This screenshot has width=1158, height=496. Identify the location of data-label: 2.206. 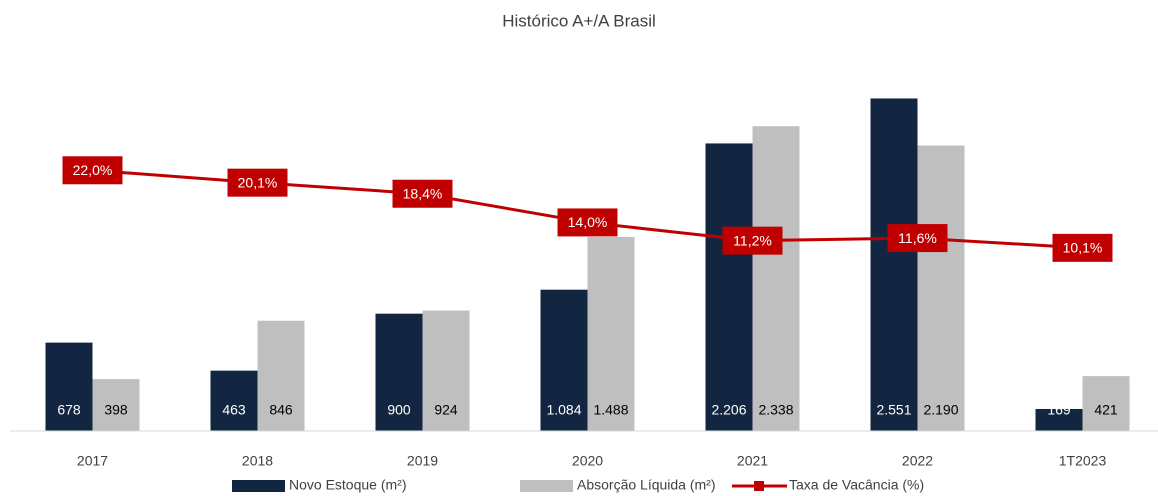
(728, 410).